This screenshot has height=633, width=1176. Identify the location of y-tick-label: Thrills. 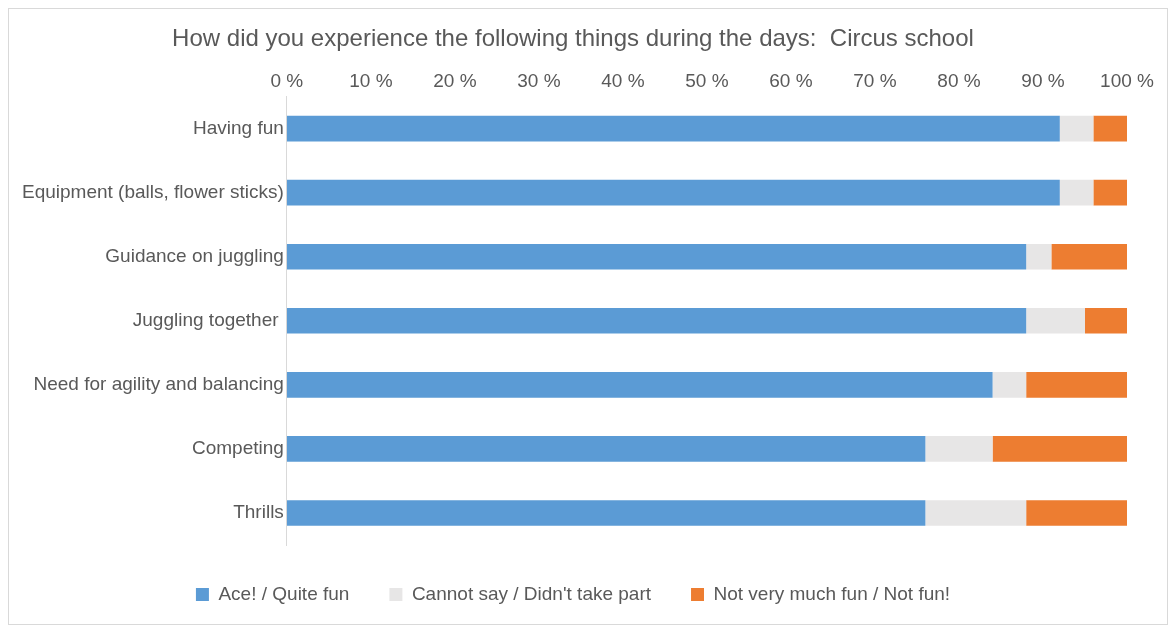
(258, 512).